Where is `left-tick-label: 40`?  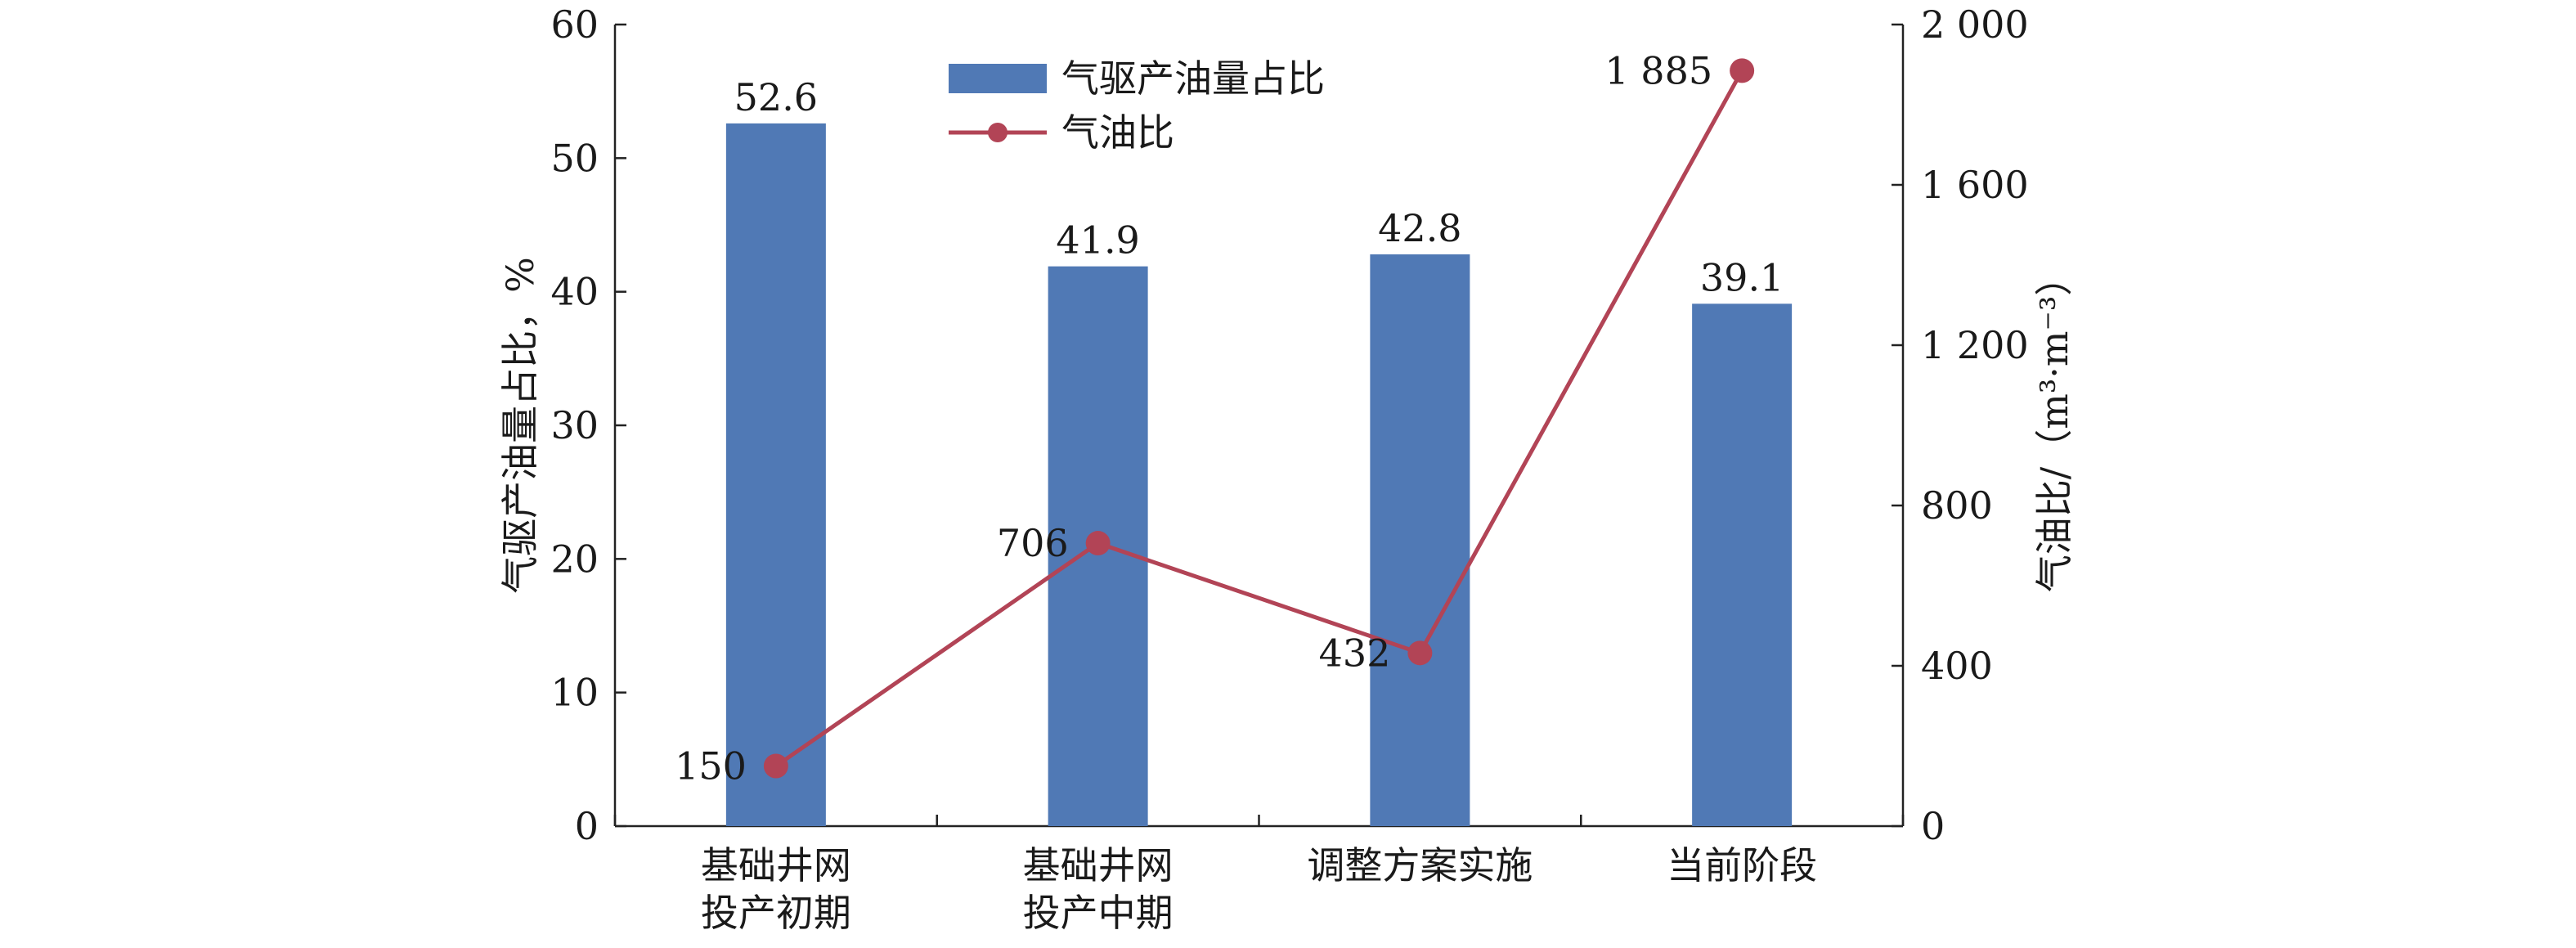
left-tick-label: 40 is located at coordinates (574, 292).